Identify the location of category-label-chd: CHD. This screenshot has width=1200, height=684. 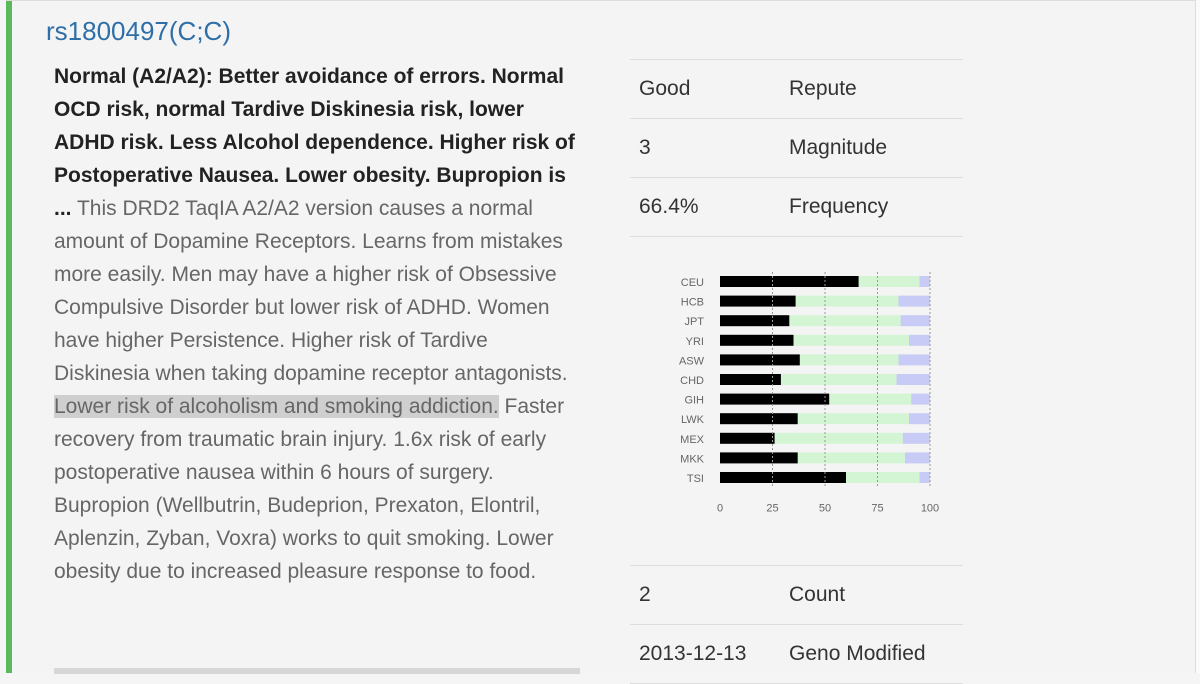
(692, 381).